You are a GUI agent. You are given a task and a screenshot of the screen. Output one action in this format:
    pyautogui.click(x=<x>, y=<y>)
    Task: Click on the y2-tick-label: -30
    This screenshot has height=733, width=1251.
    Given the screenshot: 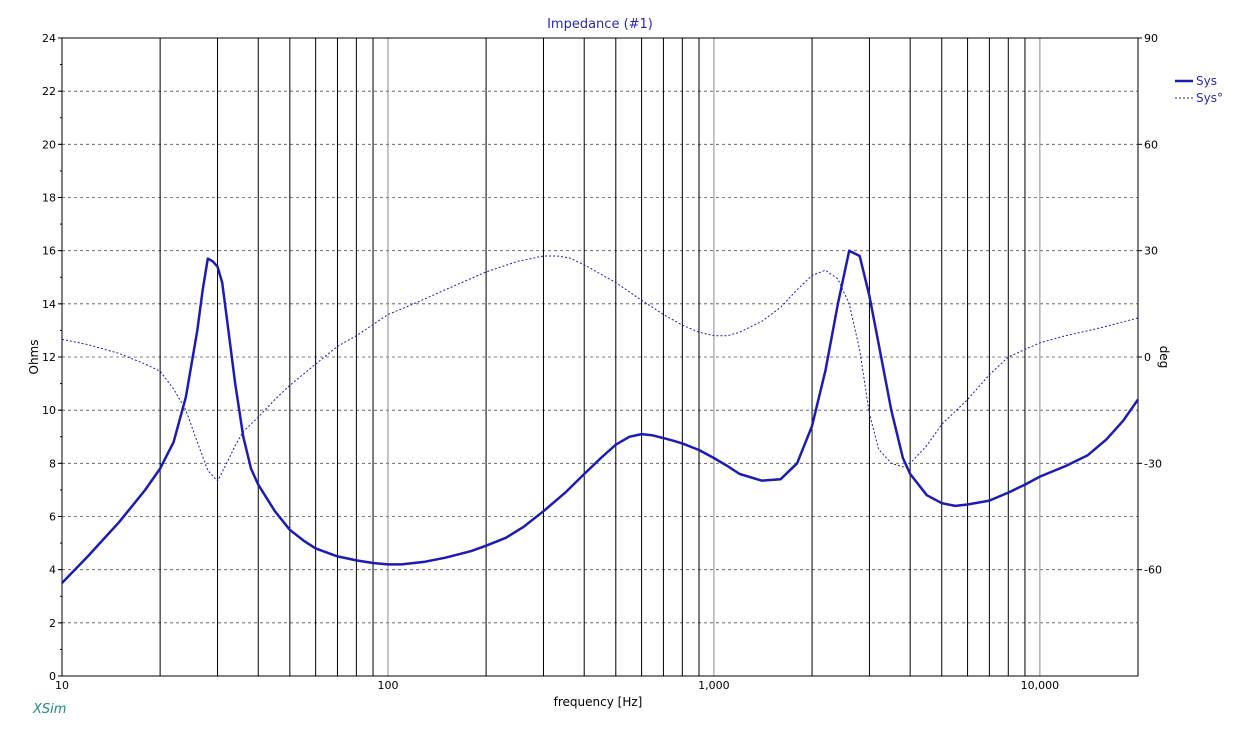 What is the action you would take?
    pyautogui.click(x=1153, y=463)
    